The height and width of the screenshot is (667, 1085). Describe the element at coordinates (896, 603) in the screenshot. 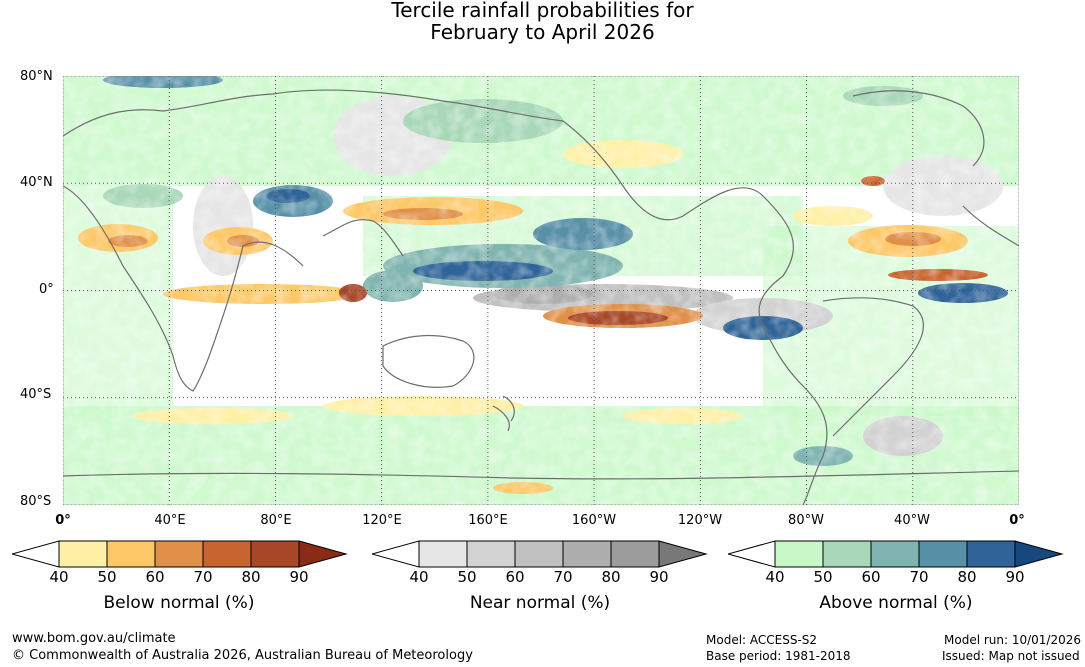

I see `above-normal-title: Above normal (%)` at that location.